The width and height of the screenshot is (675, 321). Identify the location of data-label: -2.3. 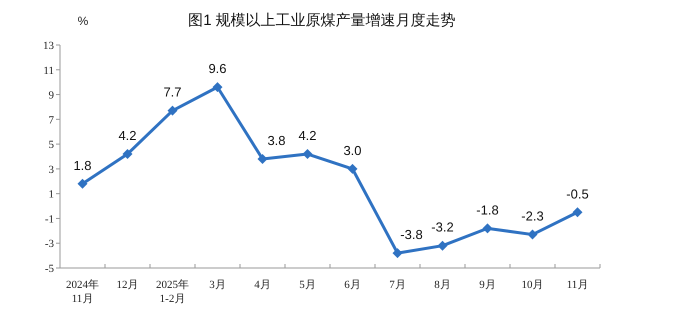
(532, 216).